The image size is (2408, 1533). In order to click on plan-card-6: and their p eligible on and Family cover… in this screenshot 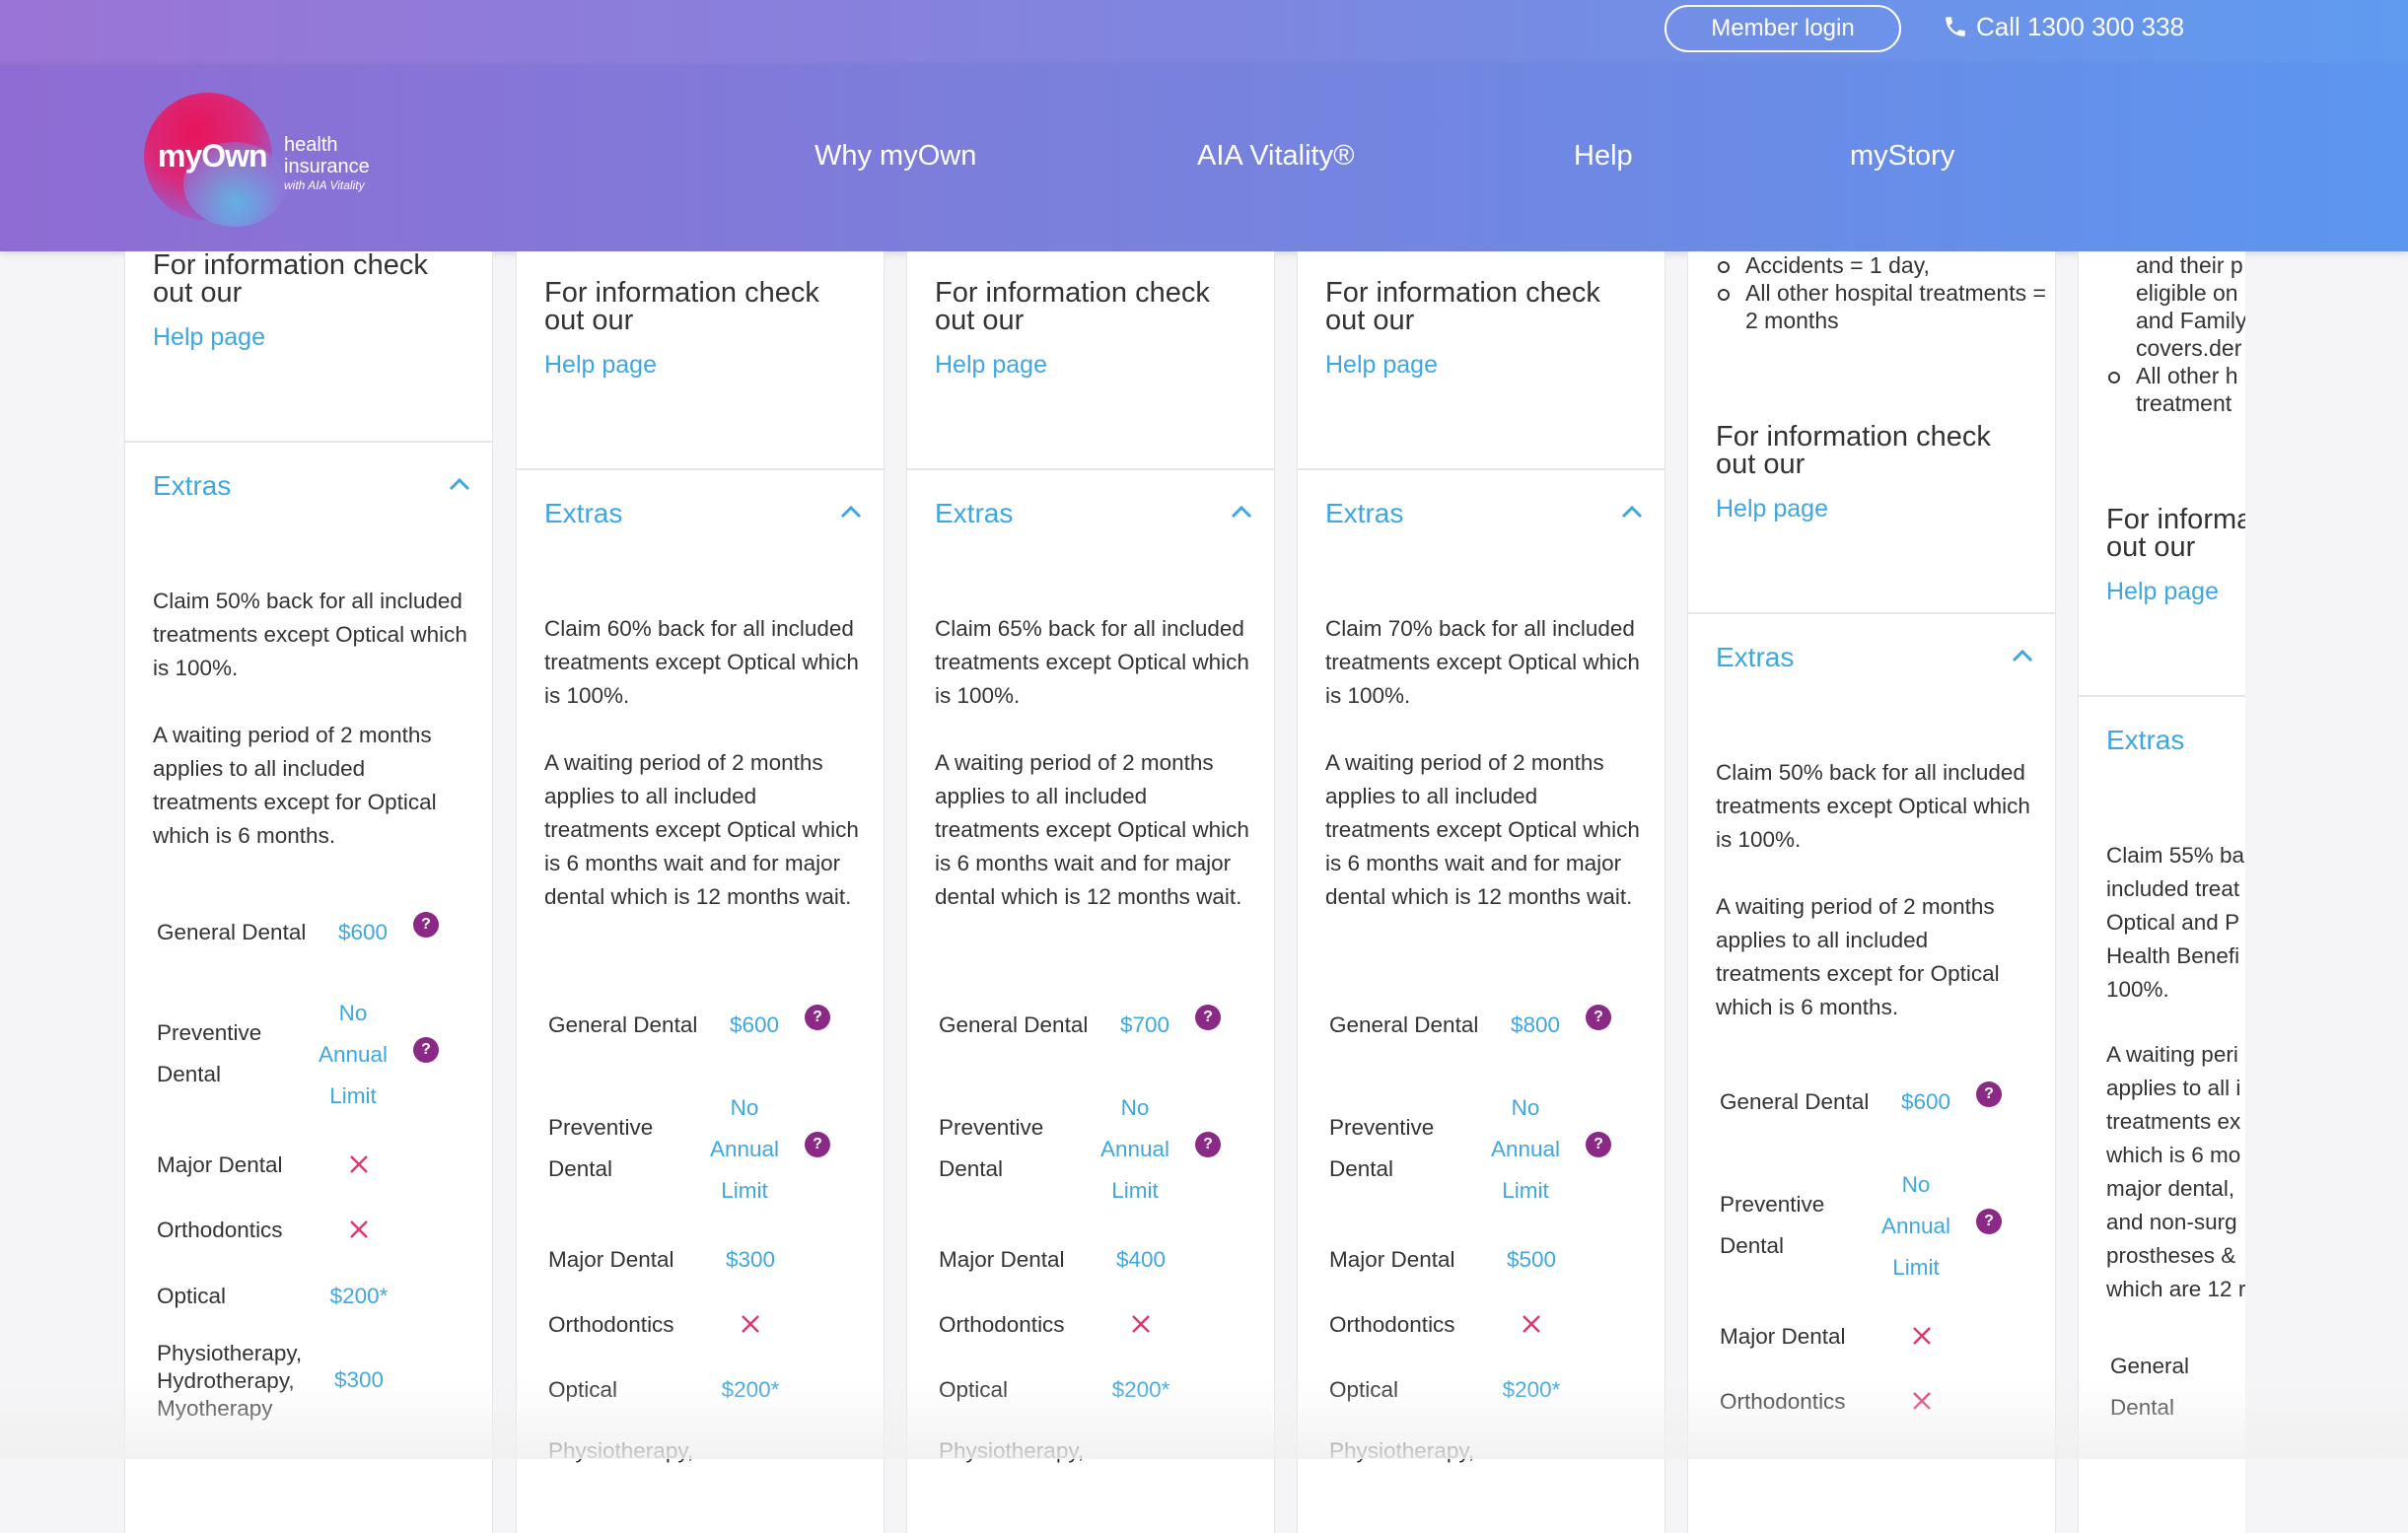, I will do `click(2161, 892)`.